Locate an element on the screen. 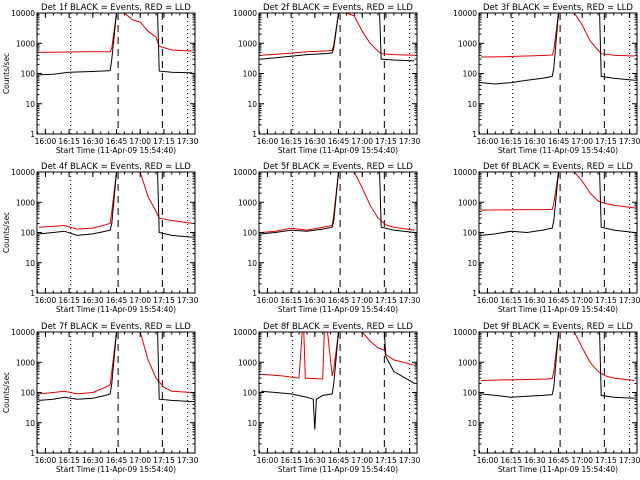 This screenshot has height=480, width=640. panel-title: Det 4f BLACK = Events, RED = LLD is located at coordinates (116, 167).